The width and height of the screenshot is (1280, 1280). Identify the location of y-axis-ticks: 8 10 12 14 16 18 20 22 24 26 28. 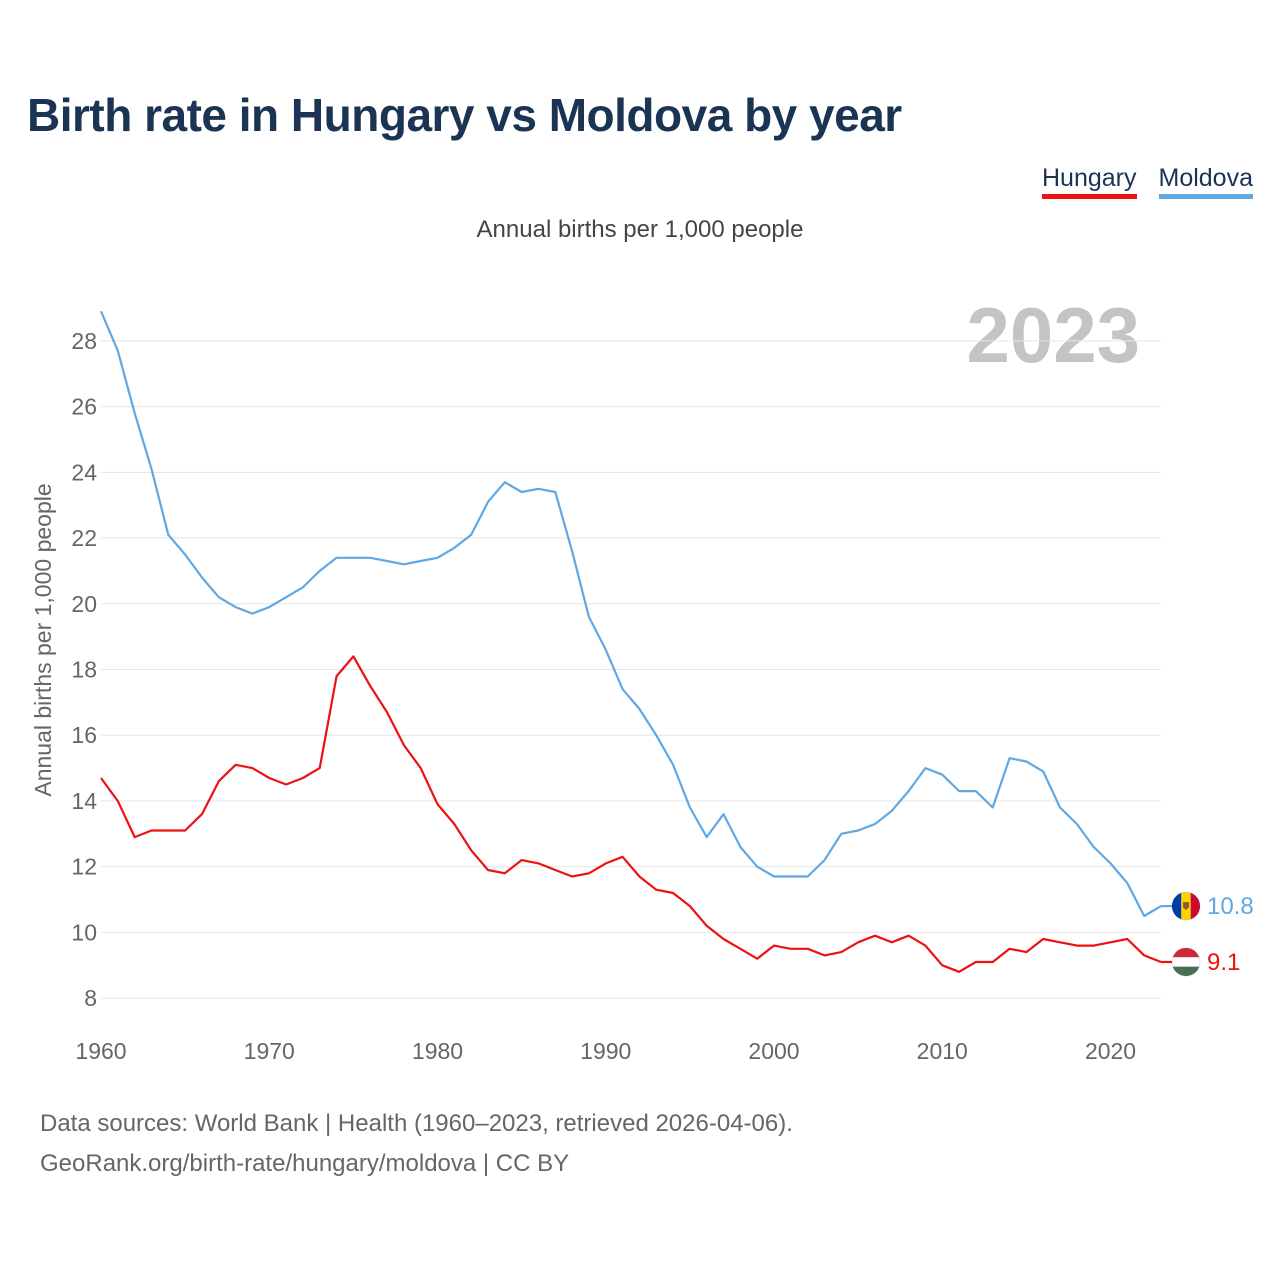
(84, 669).